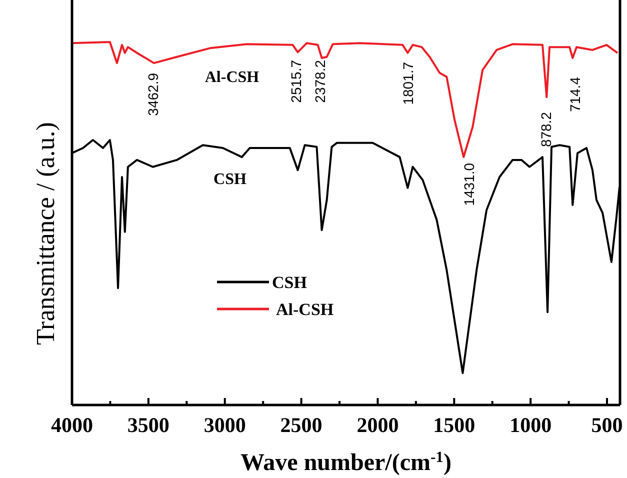 The height and width of the screenshot is (478, 627). What do you see at coordinates (230, 179) in the screenshot?
I see `annotation: CSH` at bounding box center [230, 179].